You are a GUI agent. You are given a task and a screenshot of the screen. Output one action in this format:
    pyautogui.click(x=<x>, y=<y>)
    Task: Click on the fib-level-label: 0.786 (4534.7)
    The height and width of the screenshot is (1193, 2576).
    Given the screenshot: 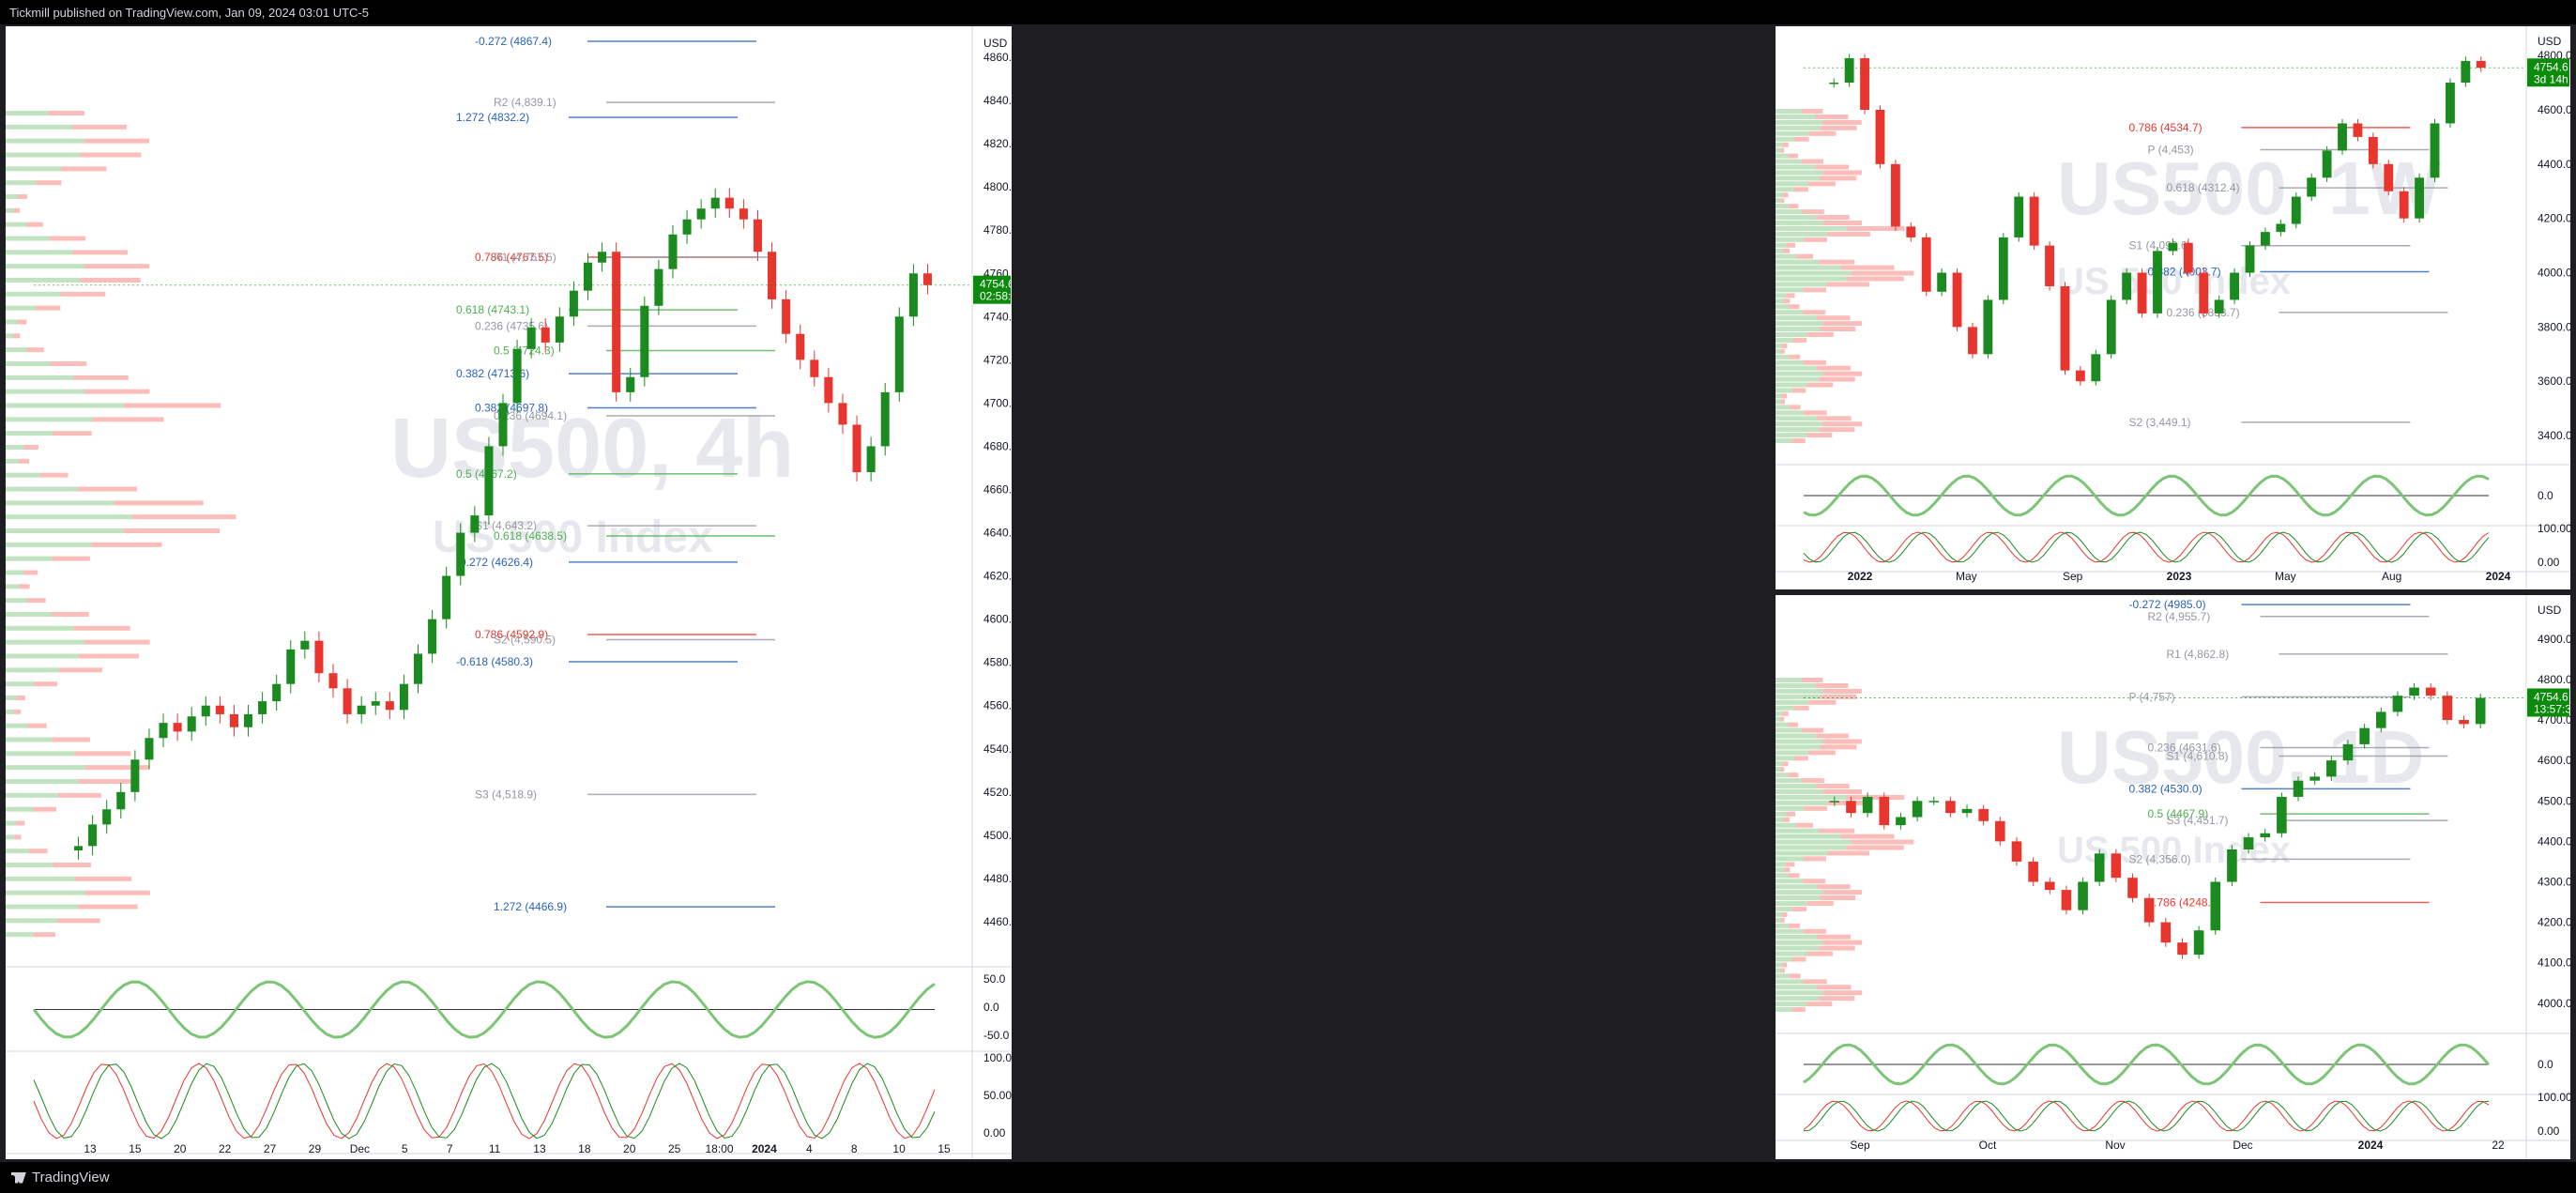 What is the action you would take?
    pyautogui.click(x=2166, y=128)
    